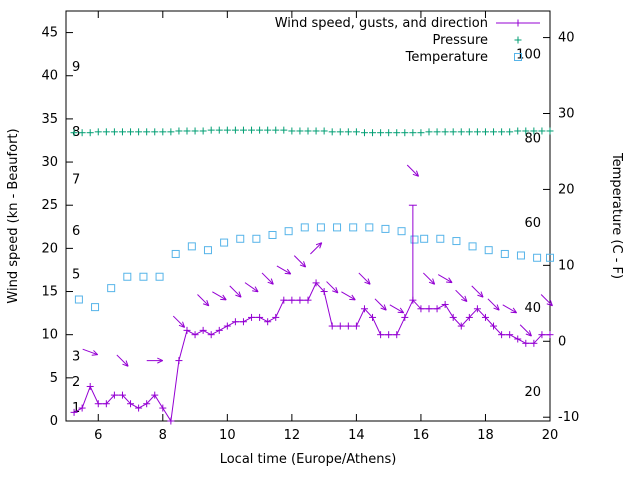  What do you see at coordinates (54, 421) in the screenshot?
I see `y-tick-label: 0` at bounding box center [54, 421].